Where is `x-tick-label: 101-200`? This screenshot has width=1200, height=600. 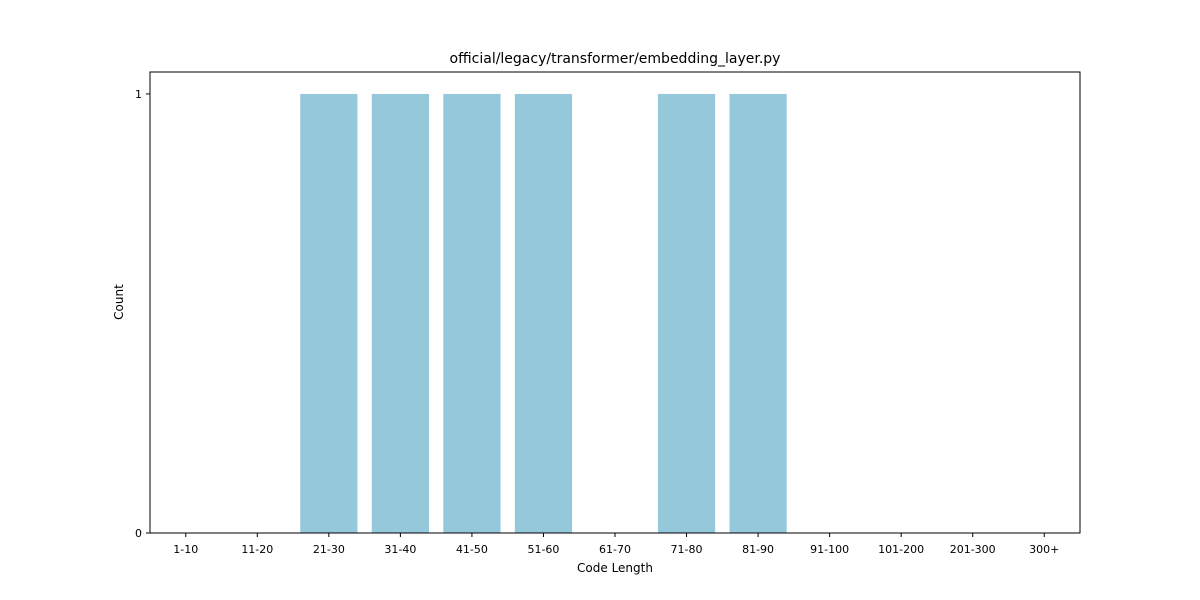 x-tick-label: 101-200 is located at coordinates (901, 549).